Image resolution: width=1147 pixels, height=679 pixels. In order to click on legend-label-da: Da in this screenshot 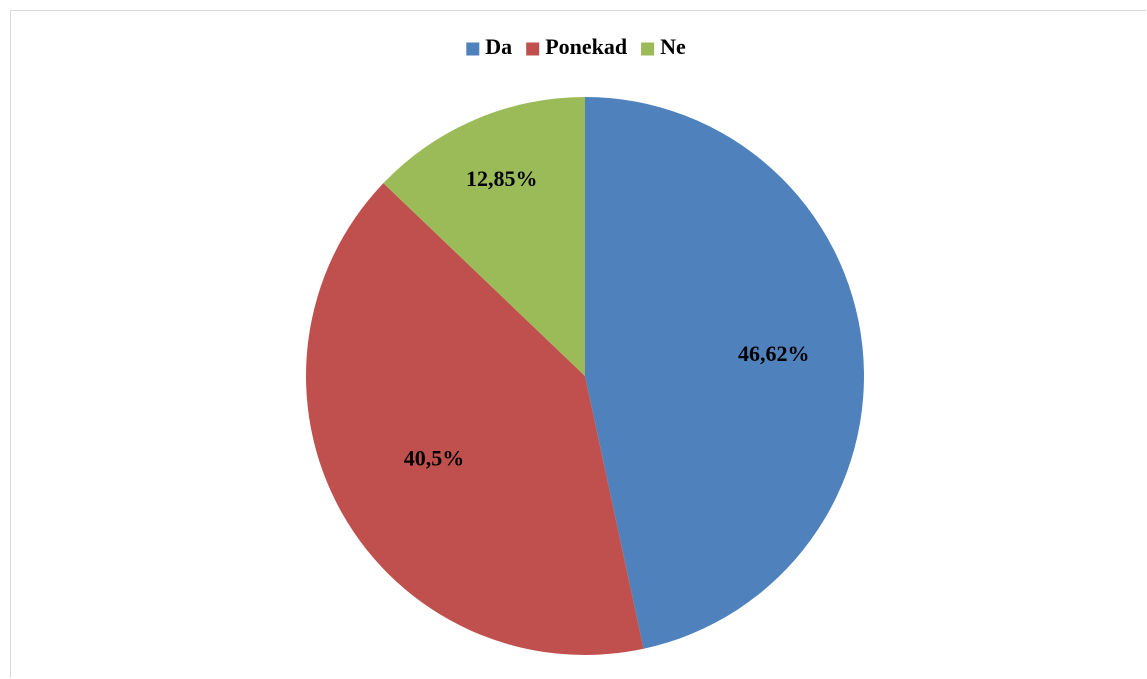, I will do `click(498, 46)`.